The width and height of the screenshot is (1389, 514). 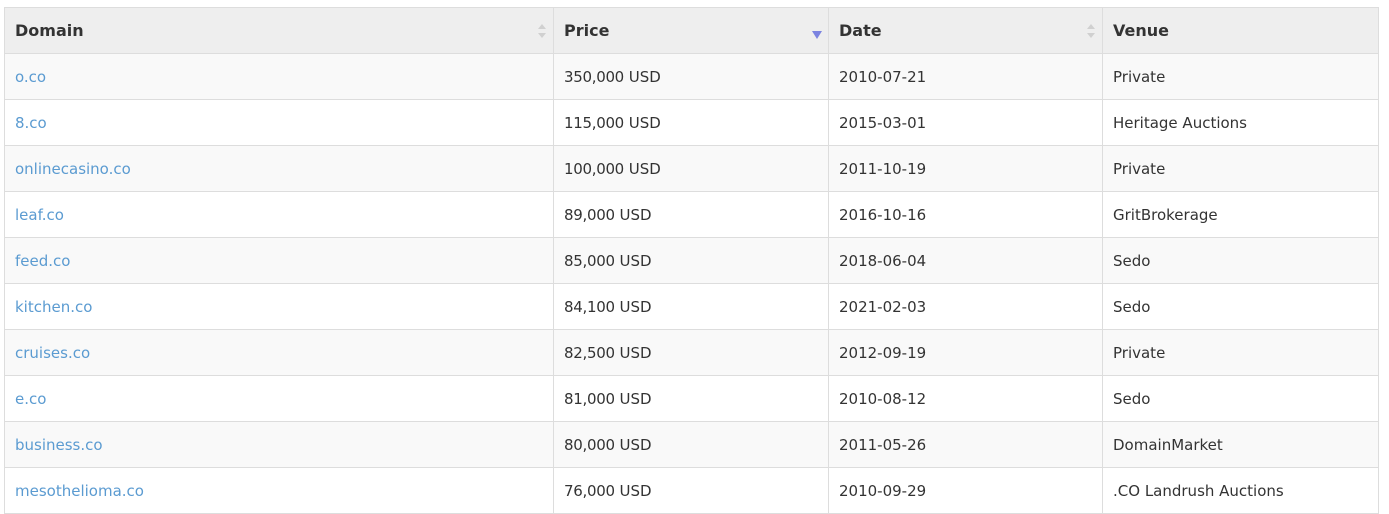 I want to click on cell-date: 2016-10-16, so click(x=965, y=214).